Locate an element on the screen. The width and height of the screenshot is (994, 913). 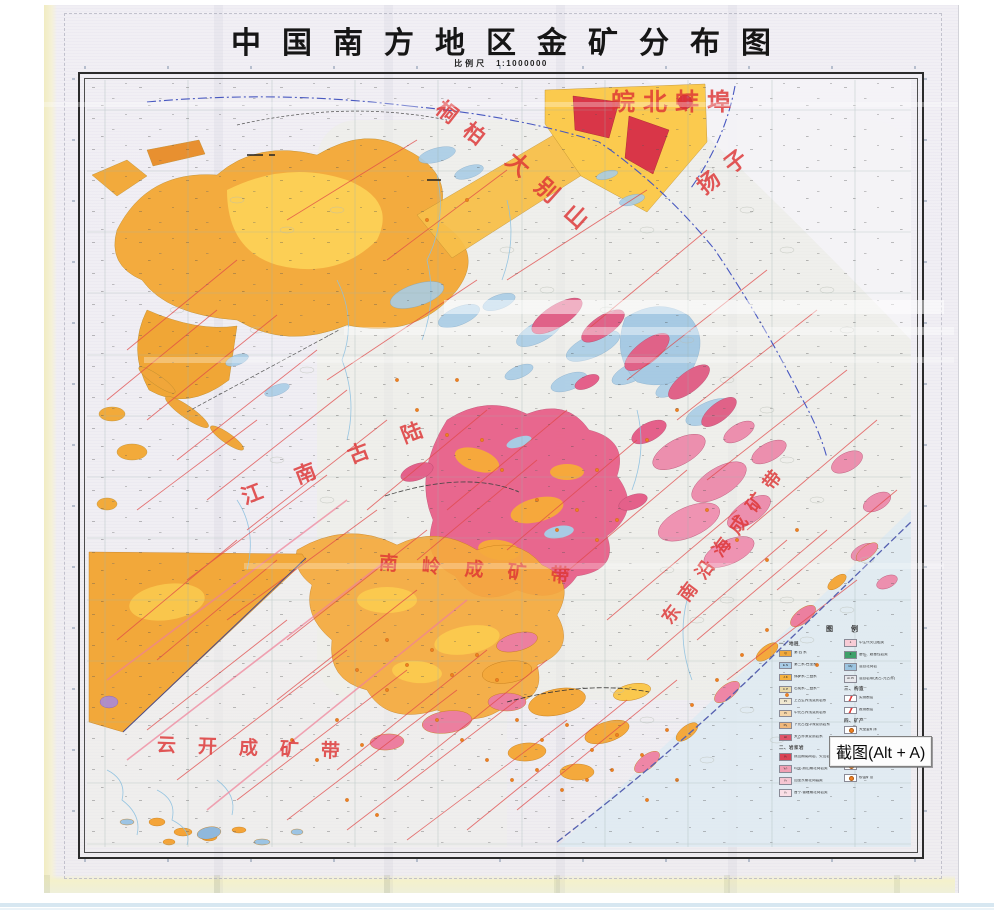
graticule-ticks-right is located at coordinates (925, 466).